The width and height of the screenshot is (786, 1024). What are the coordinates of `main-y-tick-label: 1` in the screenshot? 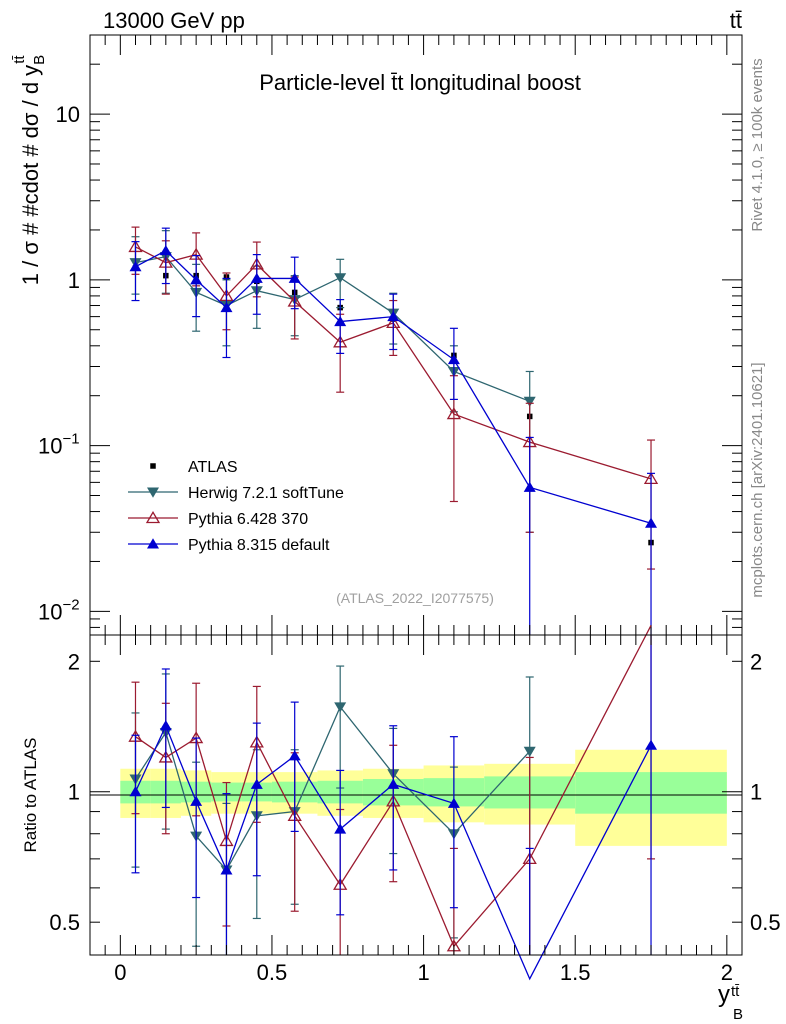 It's located at (74, 280).